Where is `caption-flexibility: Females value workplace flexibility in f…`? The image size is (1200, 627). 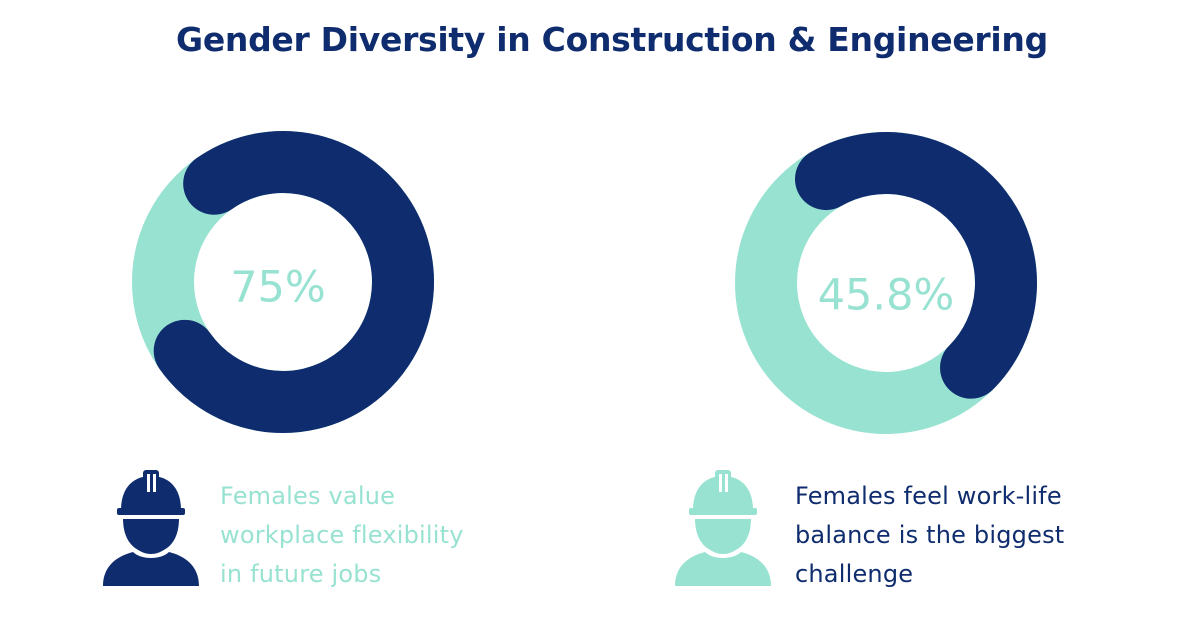
caption-flexibility: Females value workplace flexibility in f… is located at coordinates (342, 535).